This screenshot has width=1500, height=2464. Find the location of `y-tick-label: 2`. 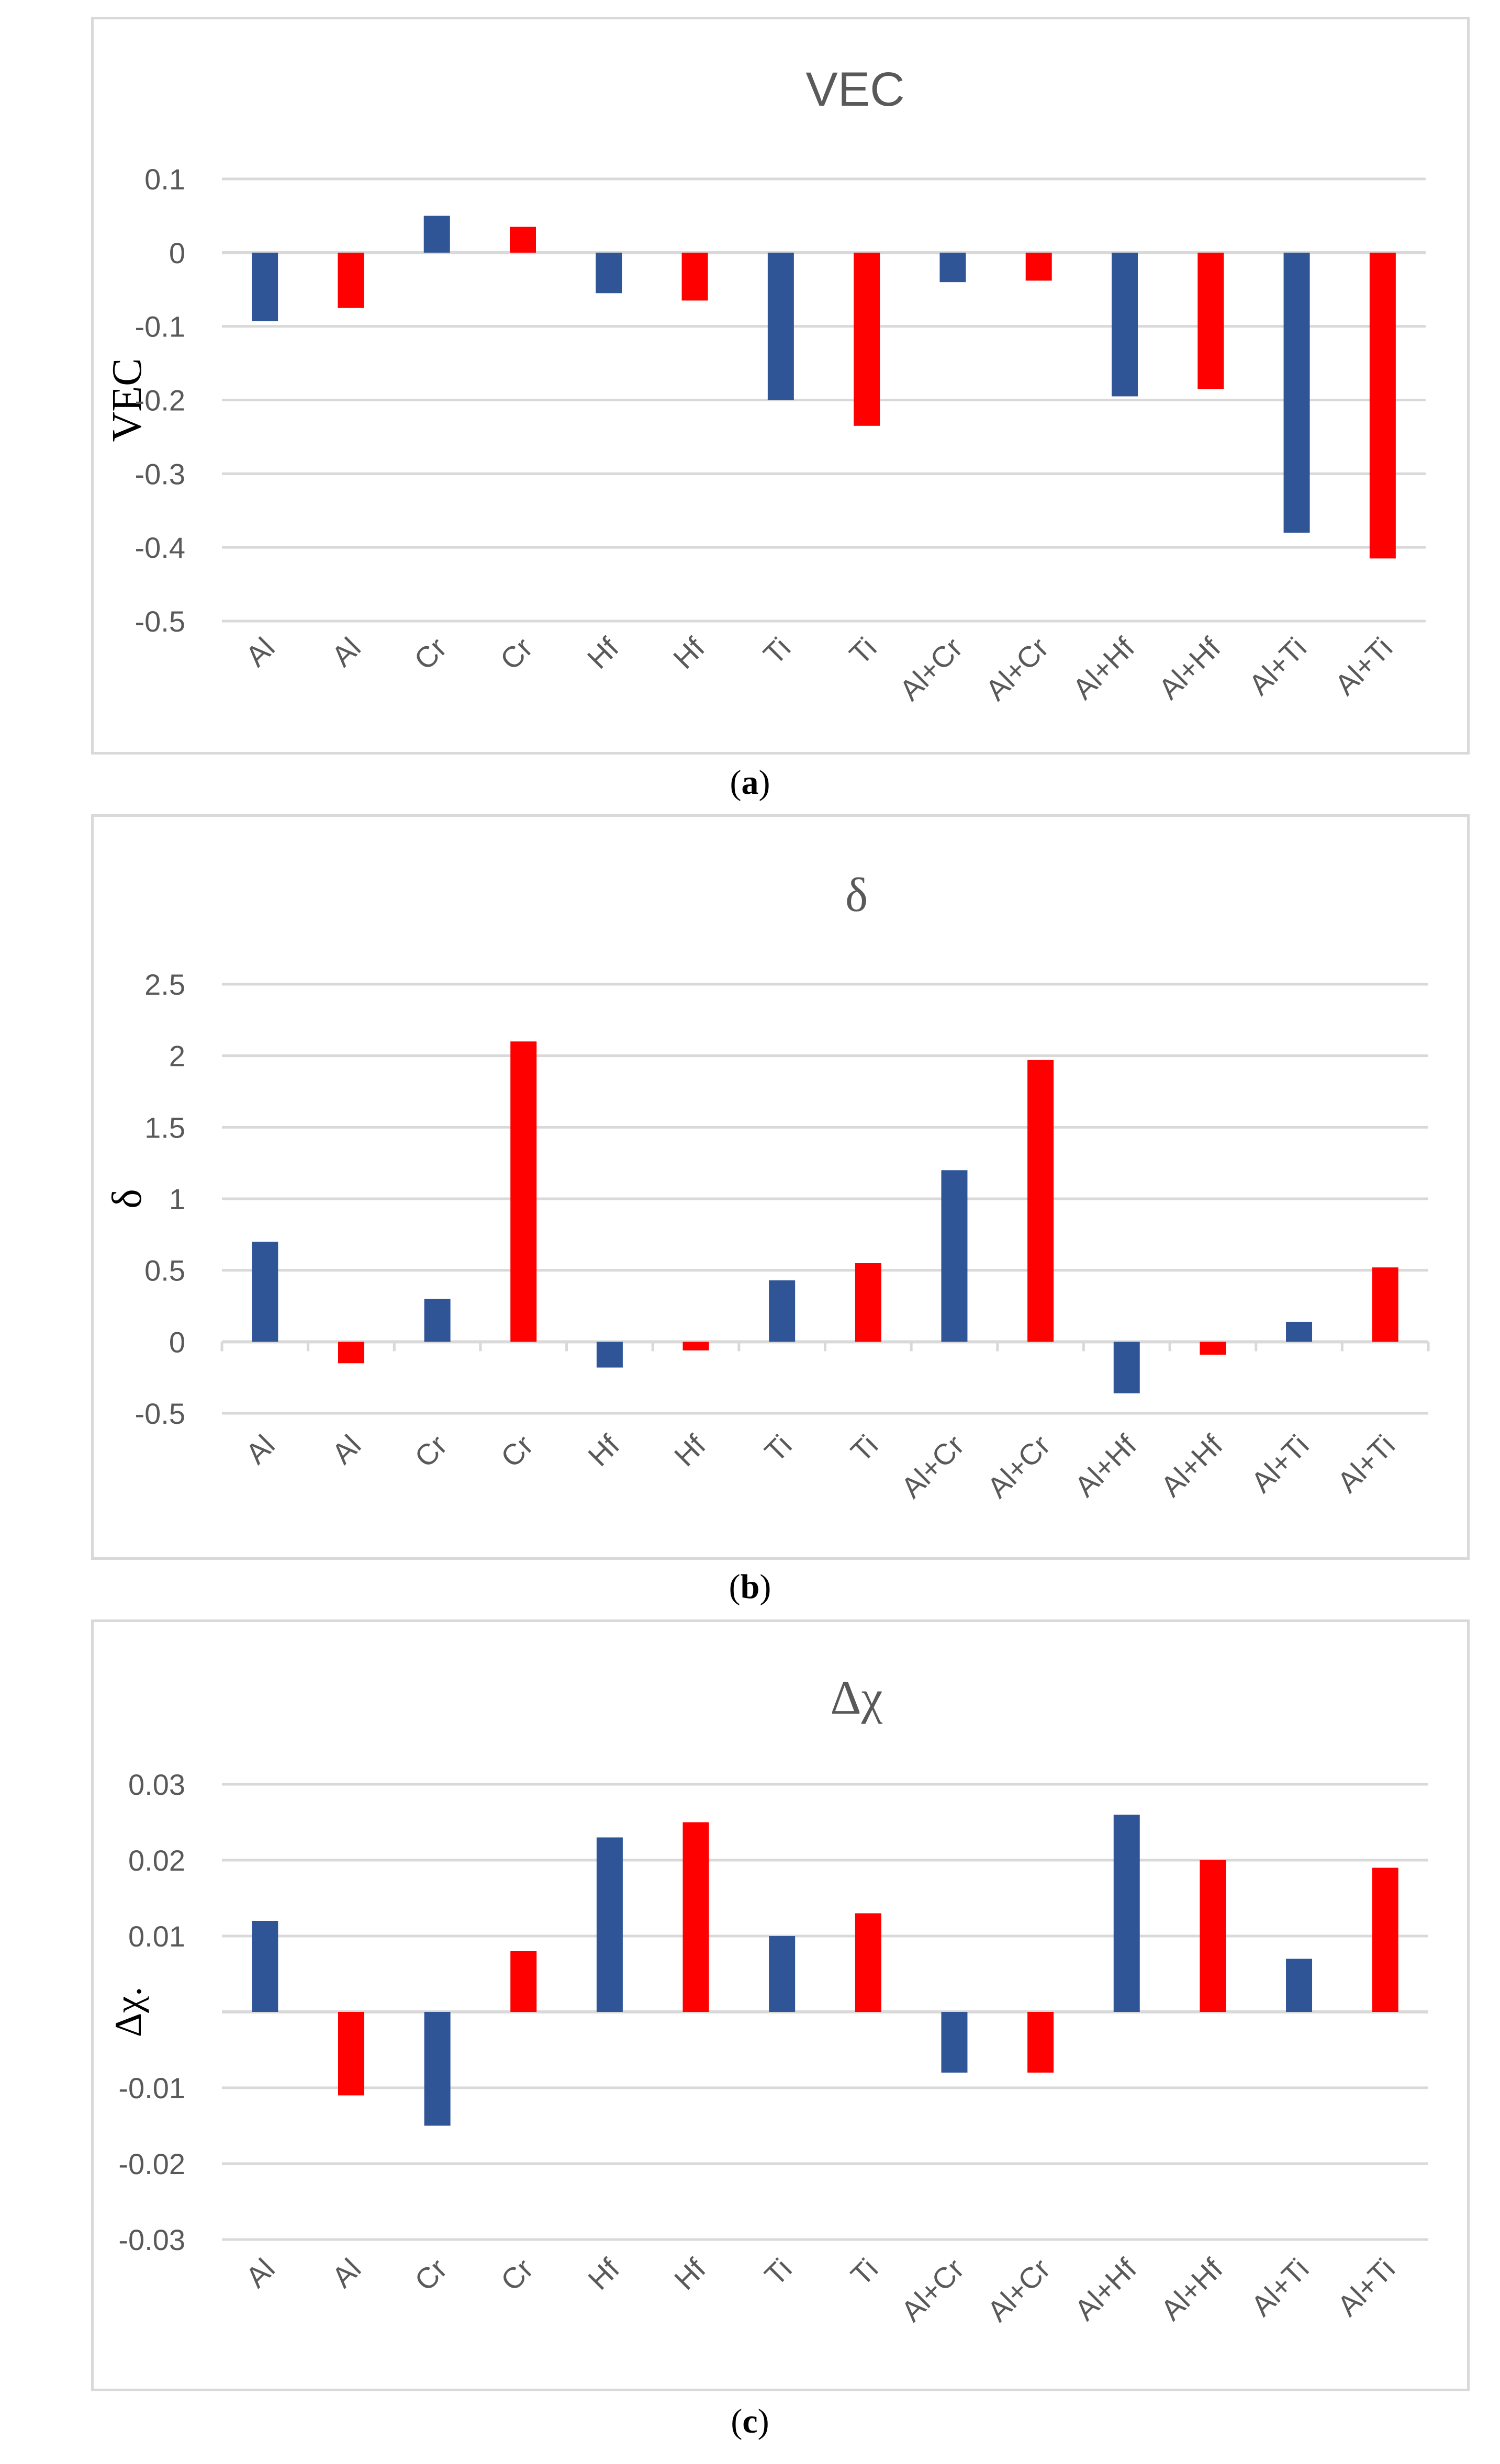

y-tick-label: 2 is located at coordinates (177, 1056).